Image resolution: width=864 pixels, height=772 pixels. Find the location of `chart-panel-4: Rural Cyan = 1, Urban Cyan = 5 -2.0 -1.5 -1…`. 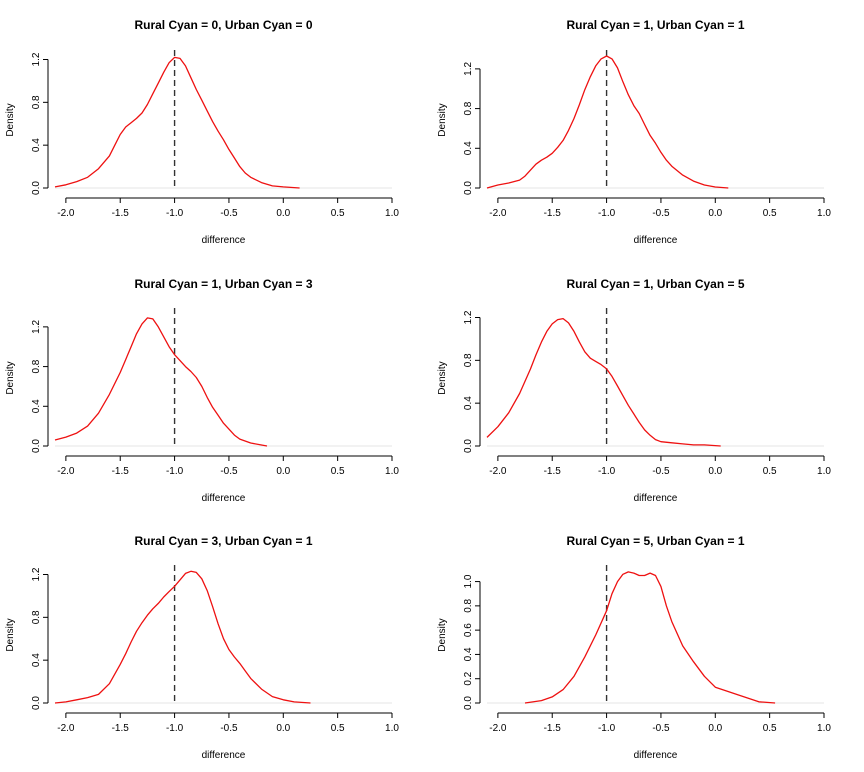

chart-panel-4: Rural Cyan = 1, Urban Cyan = 5 -2.0 -1.5 -1… is located at coordinates (634, 390).